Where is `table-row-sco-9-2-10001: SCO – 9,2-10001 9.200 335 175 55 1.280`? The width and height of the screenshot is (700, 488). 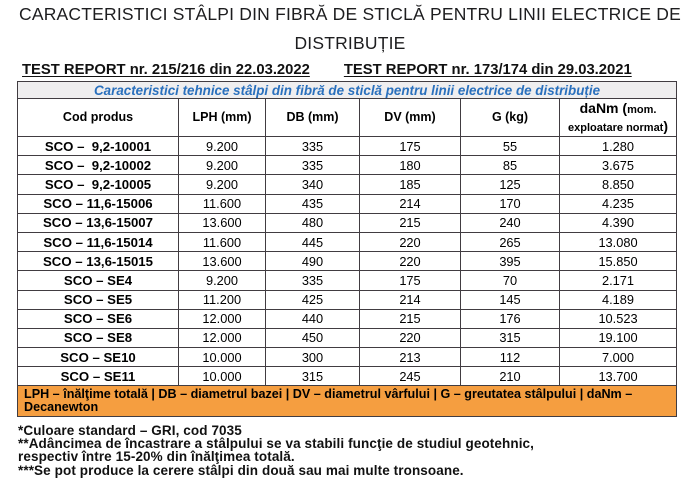 table-row-sco-9-2-10001: SCO – 9,2-10001 9.200 335 175 55 1.280 is located at coordinates (347, 146).